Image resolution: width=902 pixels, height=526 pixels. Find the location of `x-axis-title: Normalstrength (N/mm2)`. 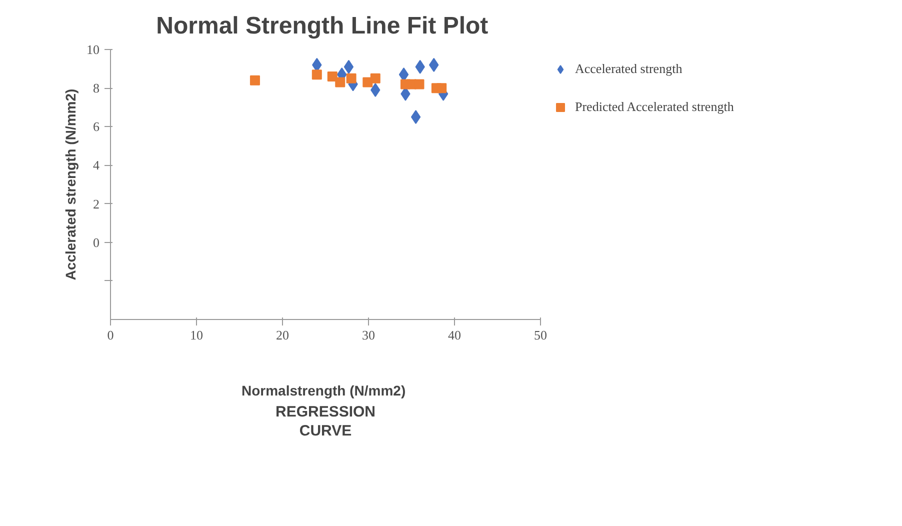

x-axis-title: Normalstrength (N/mm2) is located at coordinates (323, 390).